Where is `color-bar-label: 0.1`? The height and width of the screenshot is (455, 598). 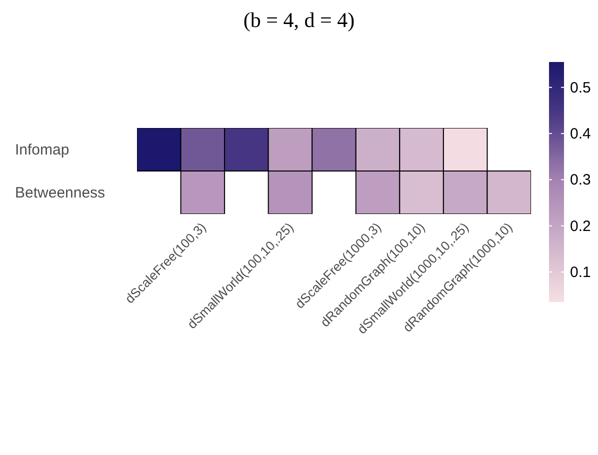 color-bar-label: 0.1 is located at coordinates (580, 272).